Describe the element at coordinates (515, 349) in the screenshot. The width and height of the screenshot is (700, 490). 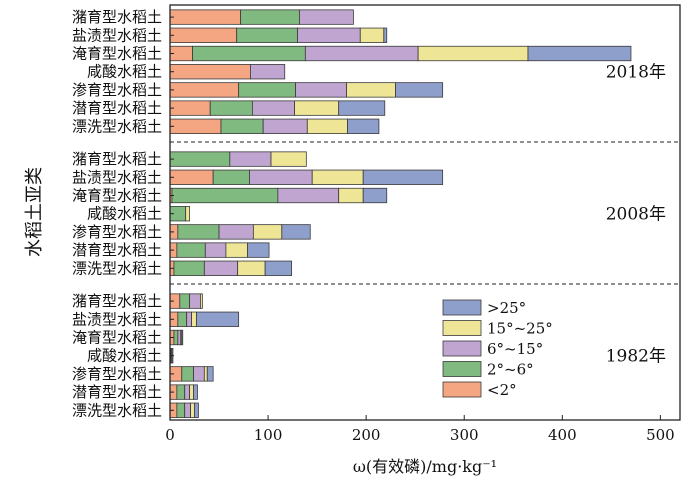
I see `legend-label: 6°~15°` at that location.